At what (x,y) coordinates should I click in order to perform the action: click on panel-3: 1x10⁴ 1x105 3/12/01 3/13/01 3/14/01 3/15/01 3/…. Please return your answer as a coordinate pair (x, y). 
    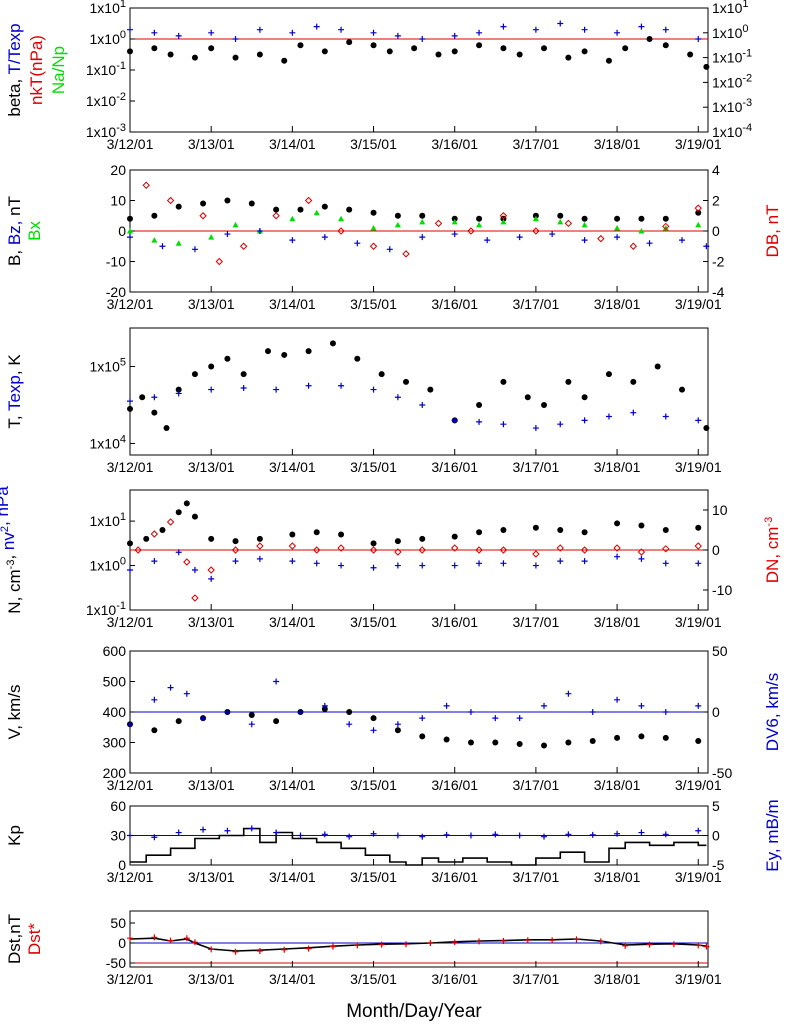
    Looking at the image, I should click on (363, 401).